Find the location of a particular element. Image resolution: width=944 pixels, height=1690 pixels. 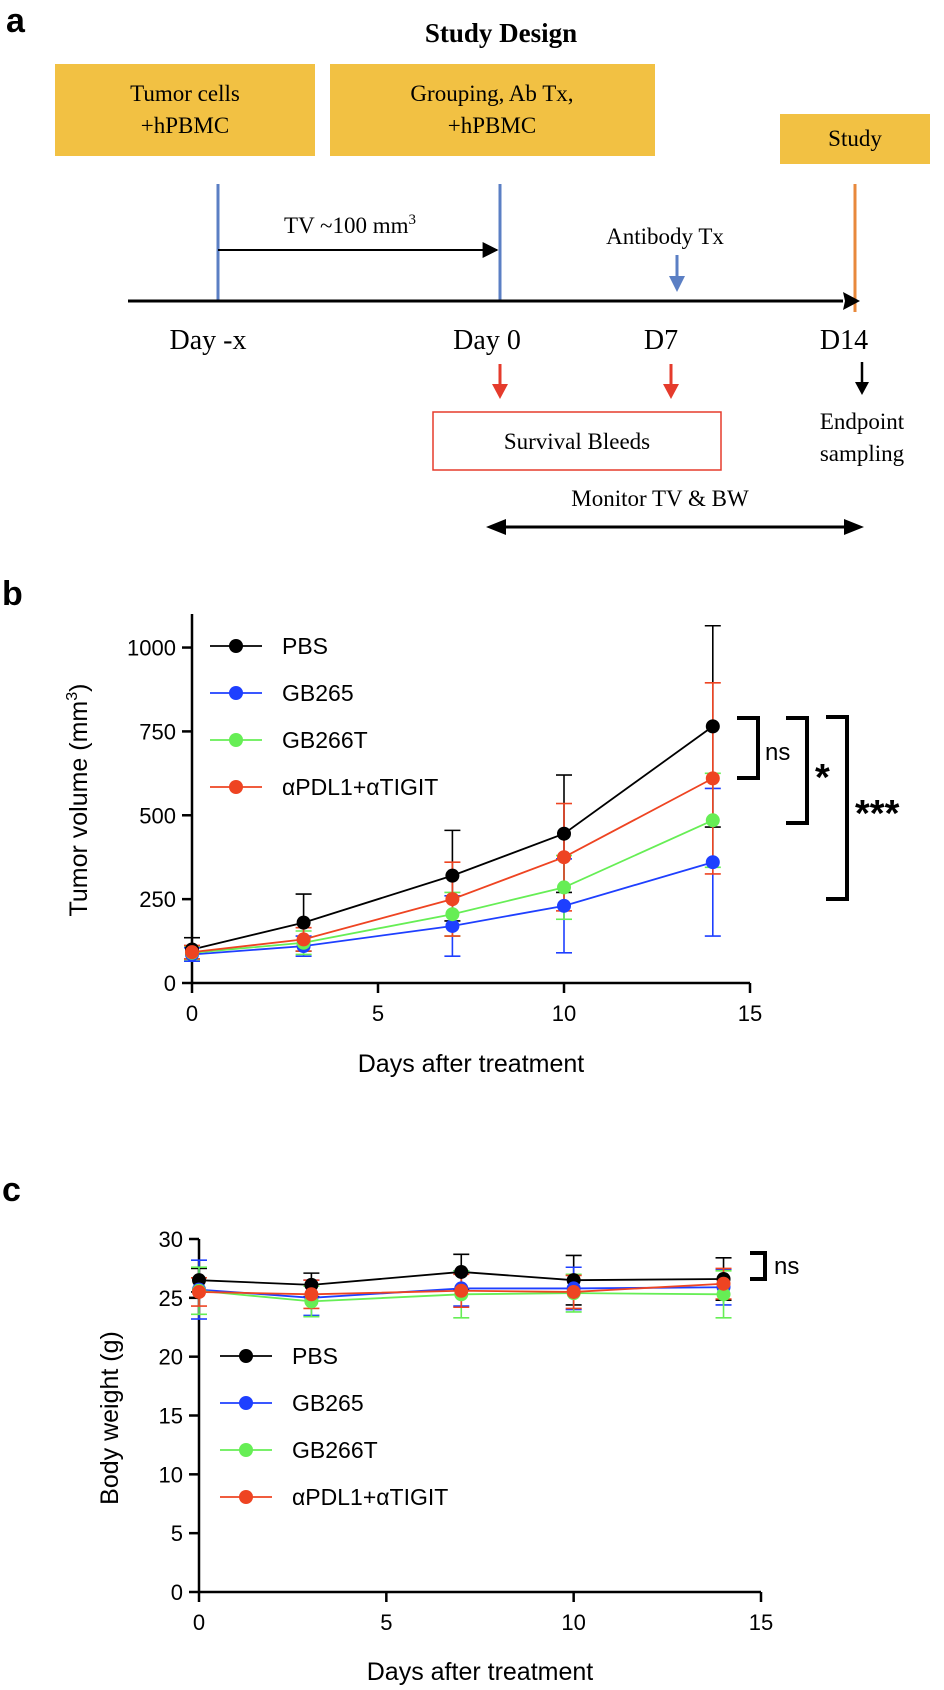

y-axis-label: Body weight (g) is located at coordinates (110, 1418).